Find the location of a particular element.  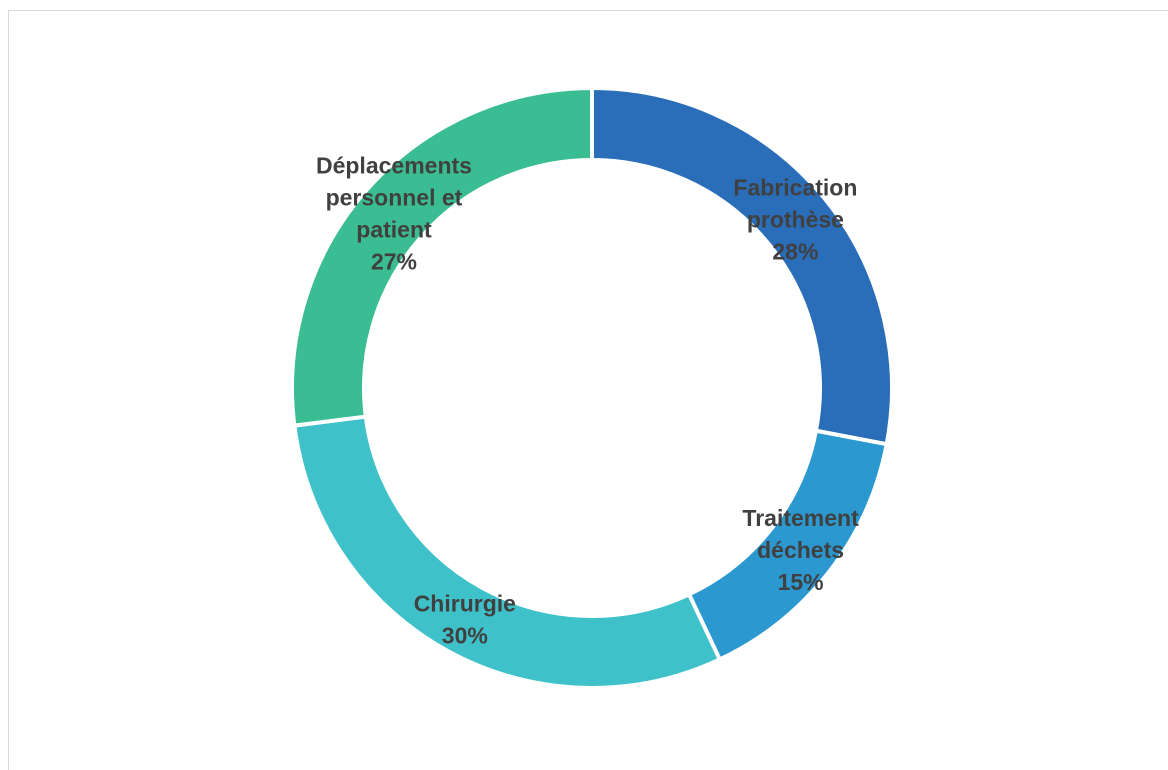

slice-label-traitement-dechets: Traitement déchets 15% is located at coordinates (800, 550).